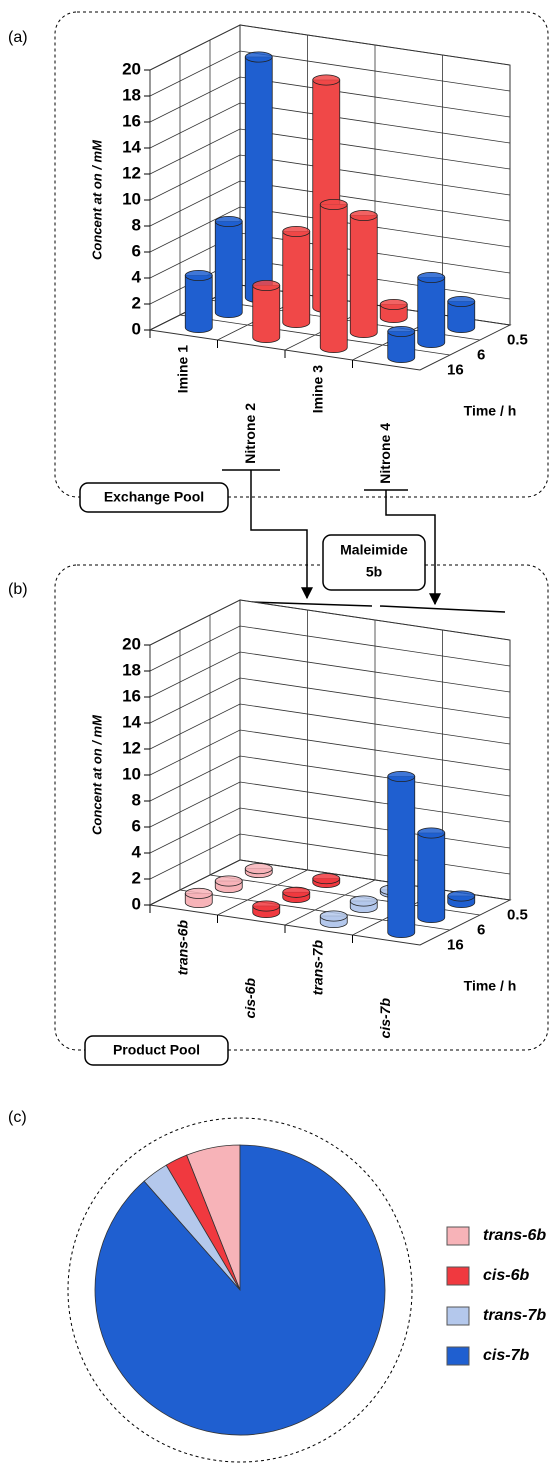 The height and width of the screenshot is (1465, 553). I want to click on pie-slice, so click(240, 1290).